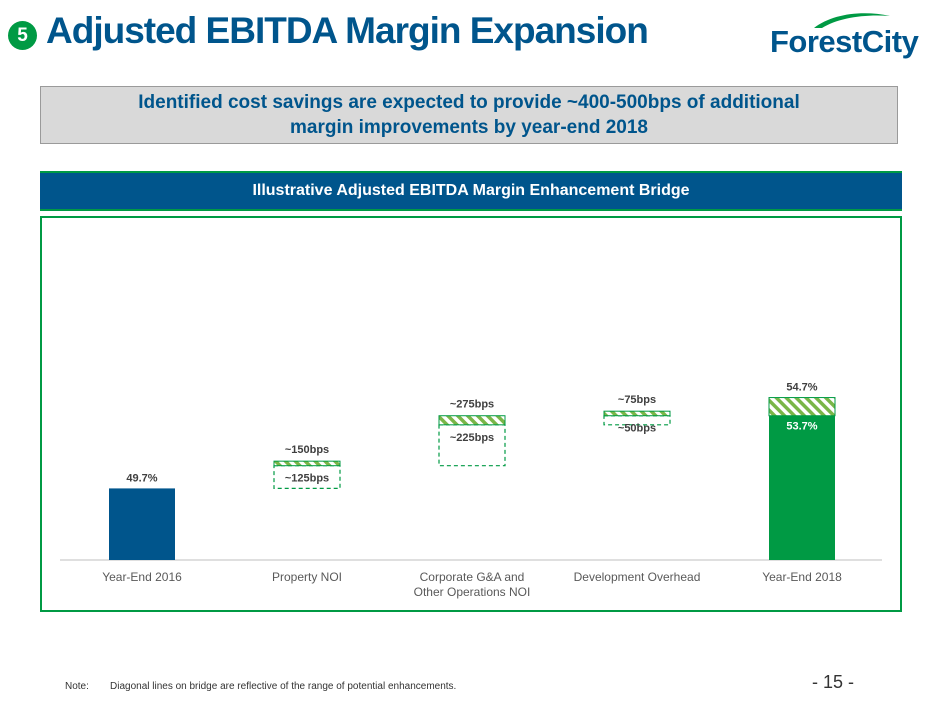 Image resolution: width=940 pixels, height=705 pixels. What do you see at coordinates (142, 524) in the screenshot?
I see `bar-year-end-2016` at bounding box center [142, 524].